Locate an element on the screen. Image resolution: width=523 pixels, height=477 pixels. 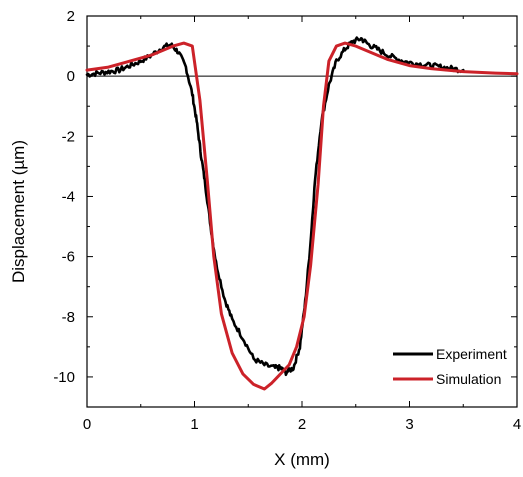
y-tick-label-5: -8 is located at coordinates (68, 317).